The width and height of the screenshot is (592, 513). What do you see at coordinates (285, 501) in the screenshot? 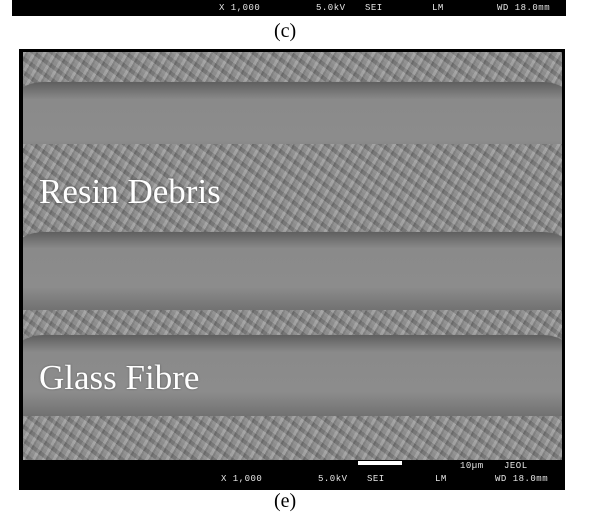
I see `panel-label-e: (e)` at bounding box center [285, 501].